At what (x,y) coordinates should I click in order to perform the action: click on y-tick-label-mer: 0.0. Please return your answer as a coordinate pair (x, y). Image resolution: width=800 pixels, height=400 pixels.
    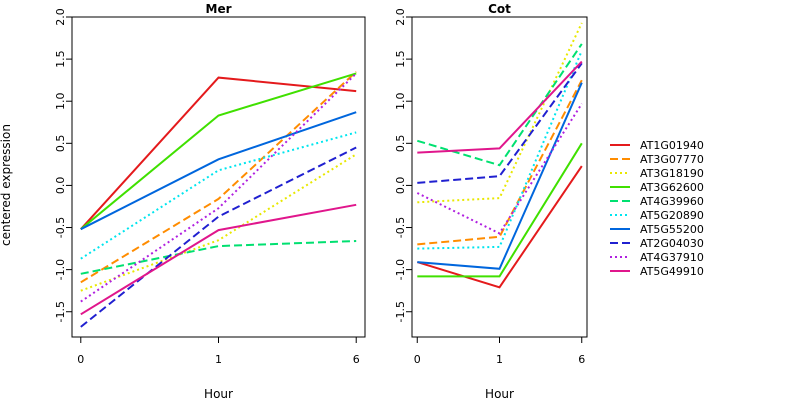
    Looking at the image, I should click on (60, 186).